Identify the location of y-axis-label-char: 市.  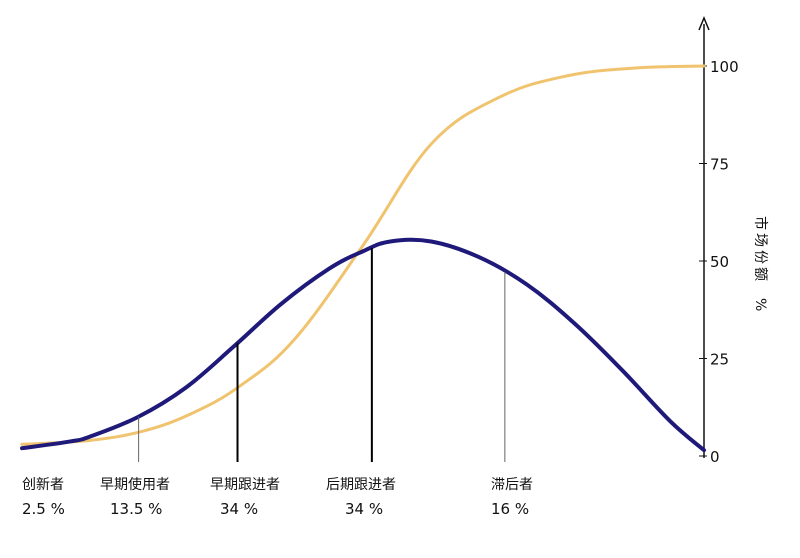
(760, 223).